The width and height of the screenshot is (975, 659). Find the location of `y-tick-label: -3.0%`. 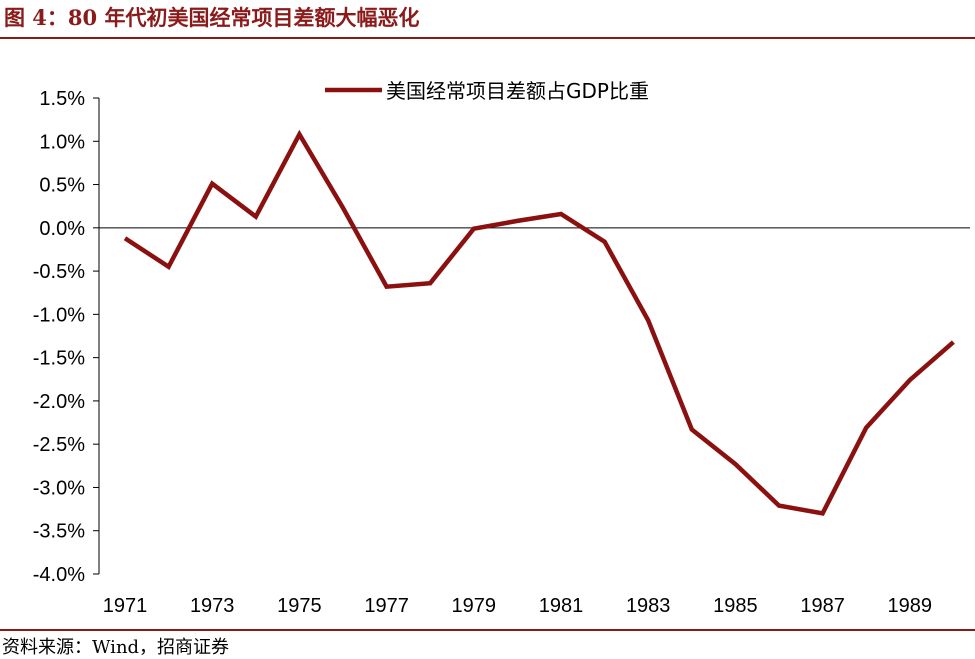

y-tick-label: -3.0% is located at coordinates (59, 488).